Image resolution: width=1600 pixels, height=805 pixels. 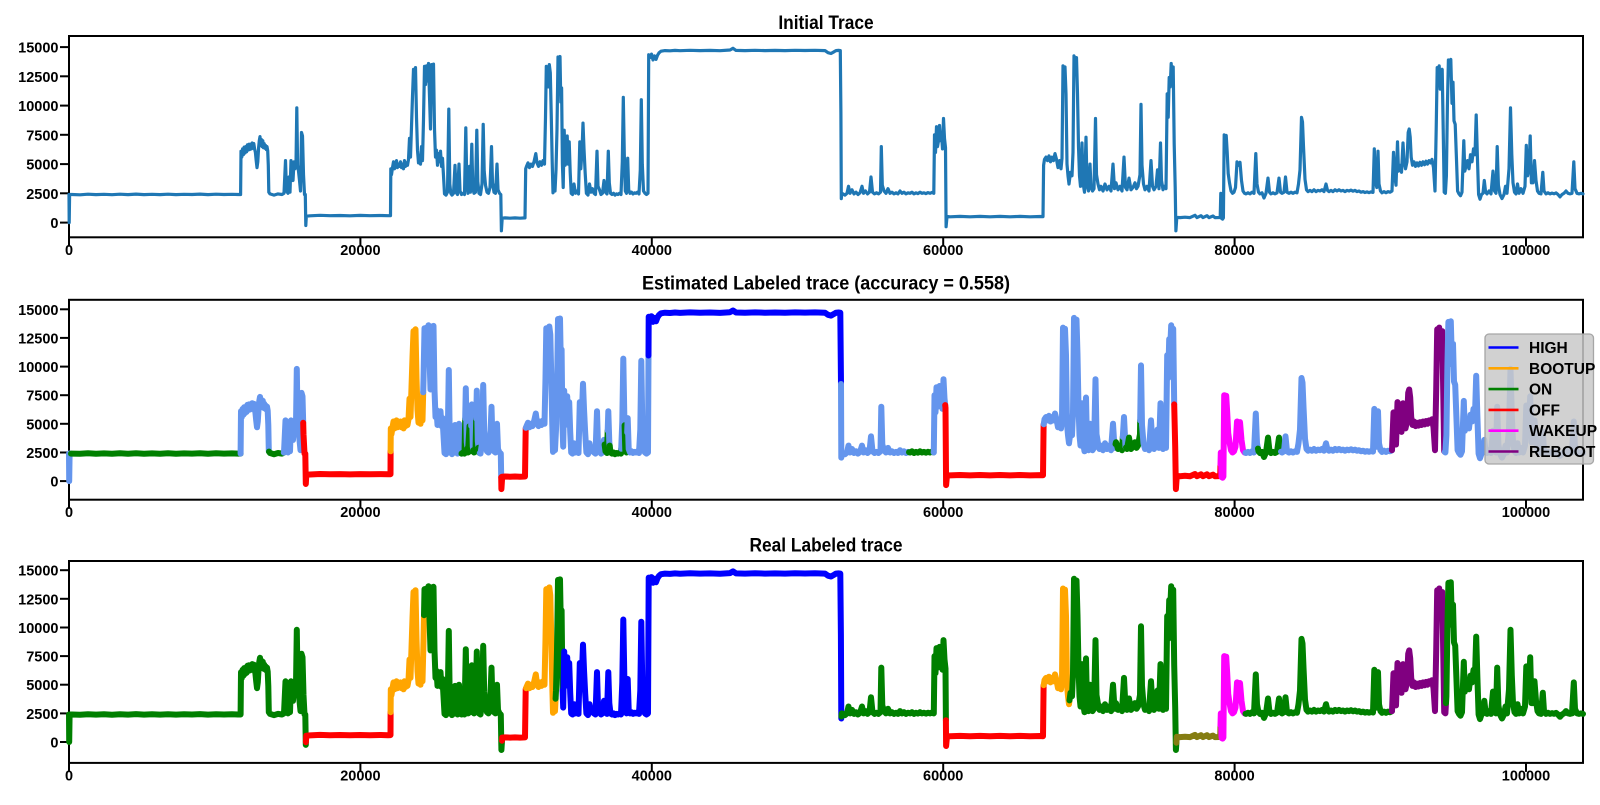 I want to click on svg-text: REBOOT, so click(x=1562, y=452).